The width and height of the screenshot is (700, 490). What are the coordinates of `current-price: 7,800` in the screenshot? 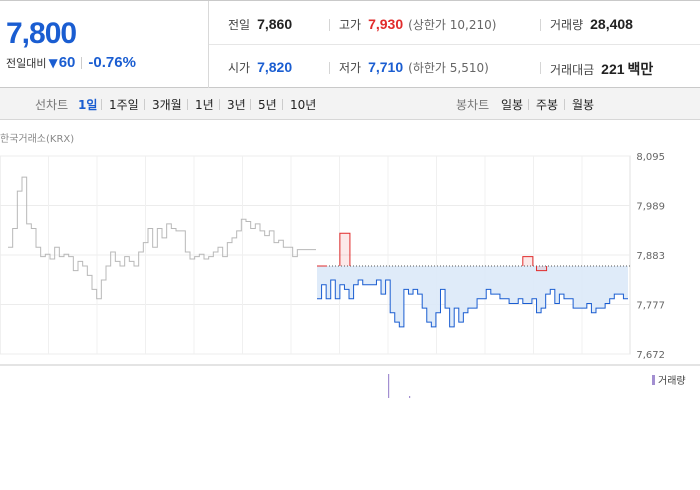 It's located at (41, 33).